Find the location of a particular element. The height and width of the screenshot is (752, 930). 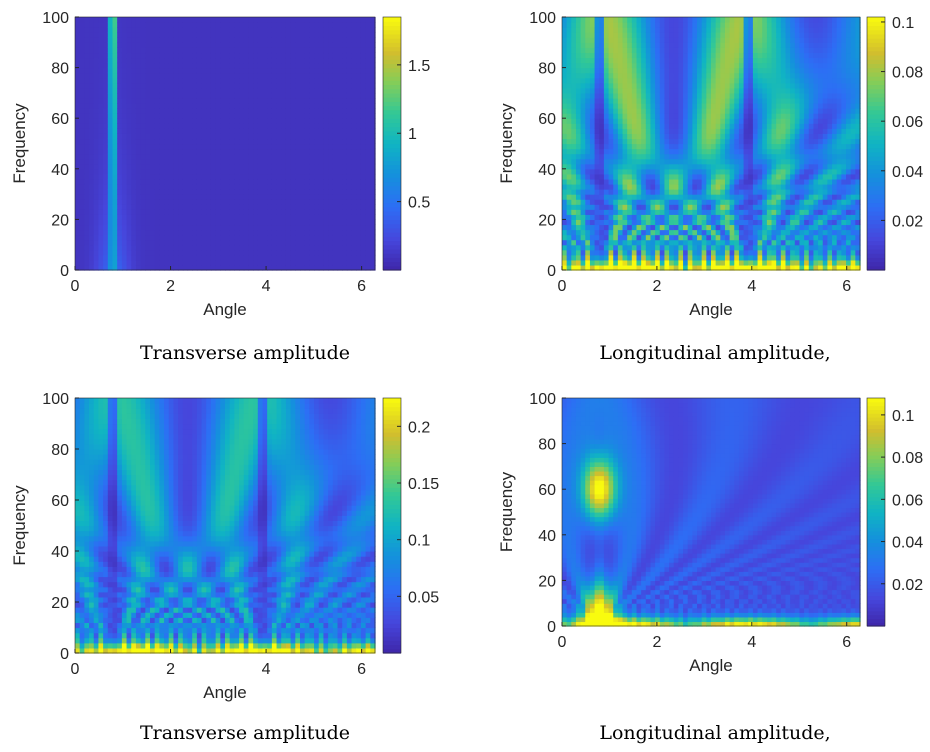

x-axis-label: Angle is located at coordinates (224, 309).